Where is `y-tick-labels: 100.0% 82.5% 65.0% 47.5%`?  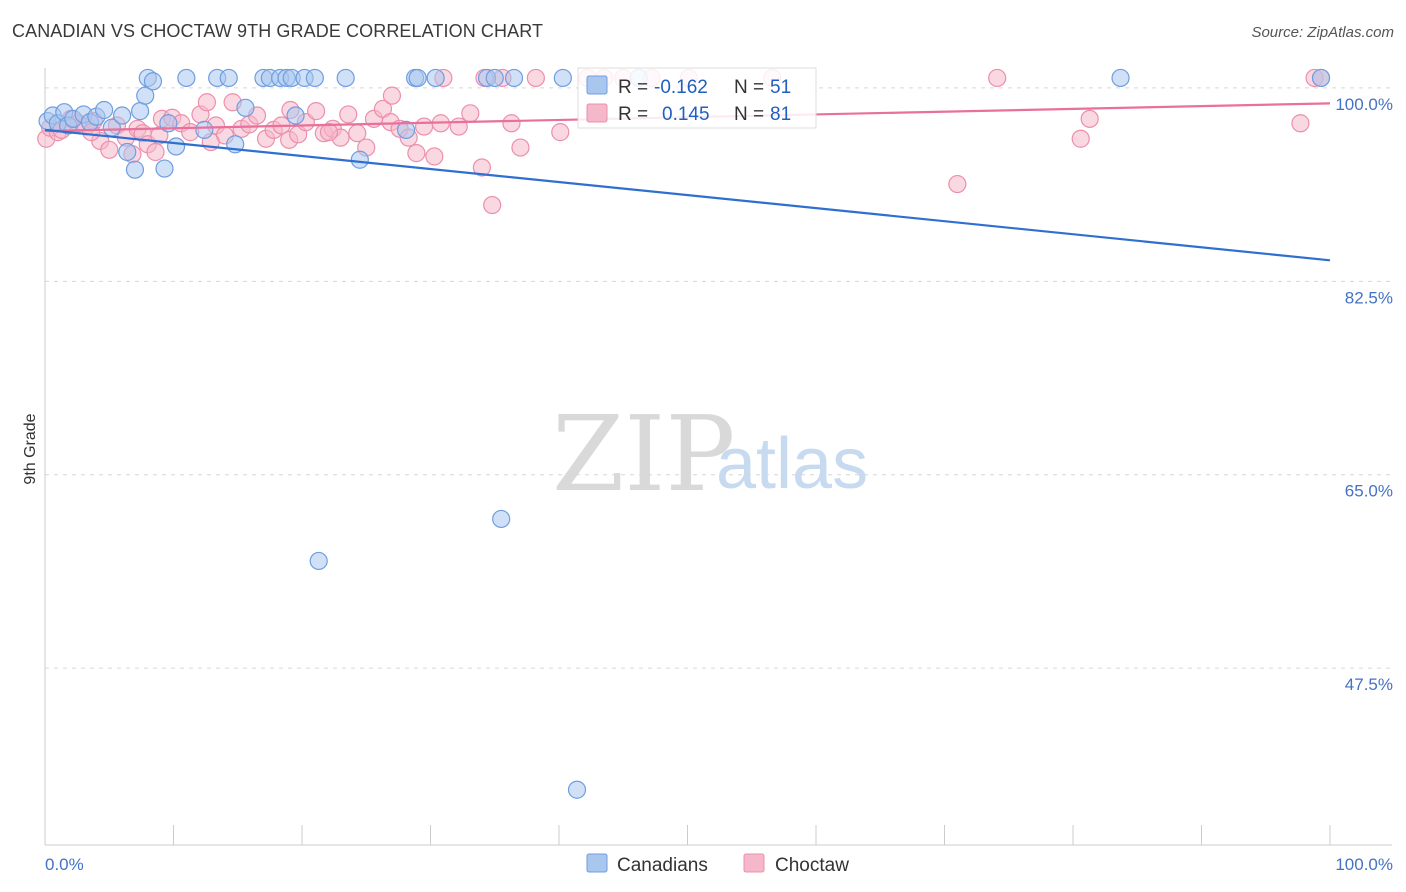
y-tick-labels: 100.0% 82.5% 65.0% 47.5% is located at coordinates (1364, 394).